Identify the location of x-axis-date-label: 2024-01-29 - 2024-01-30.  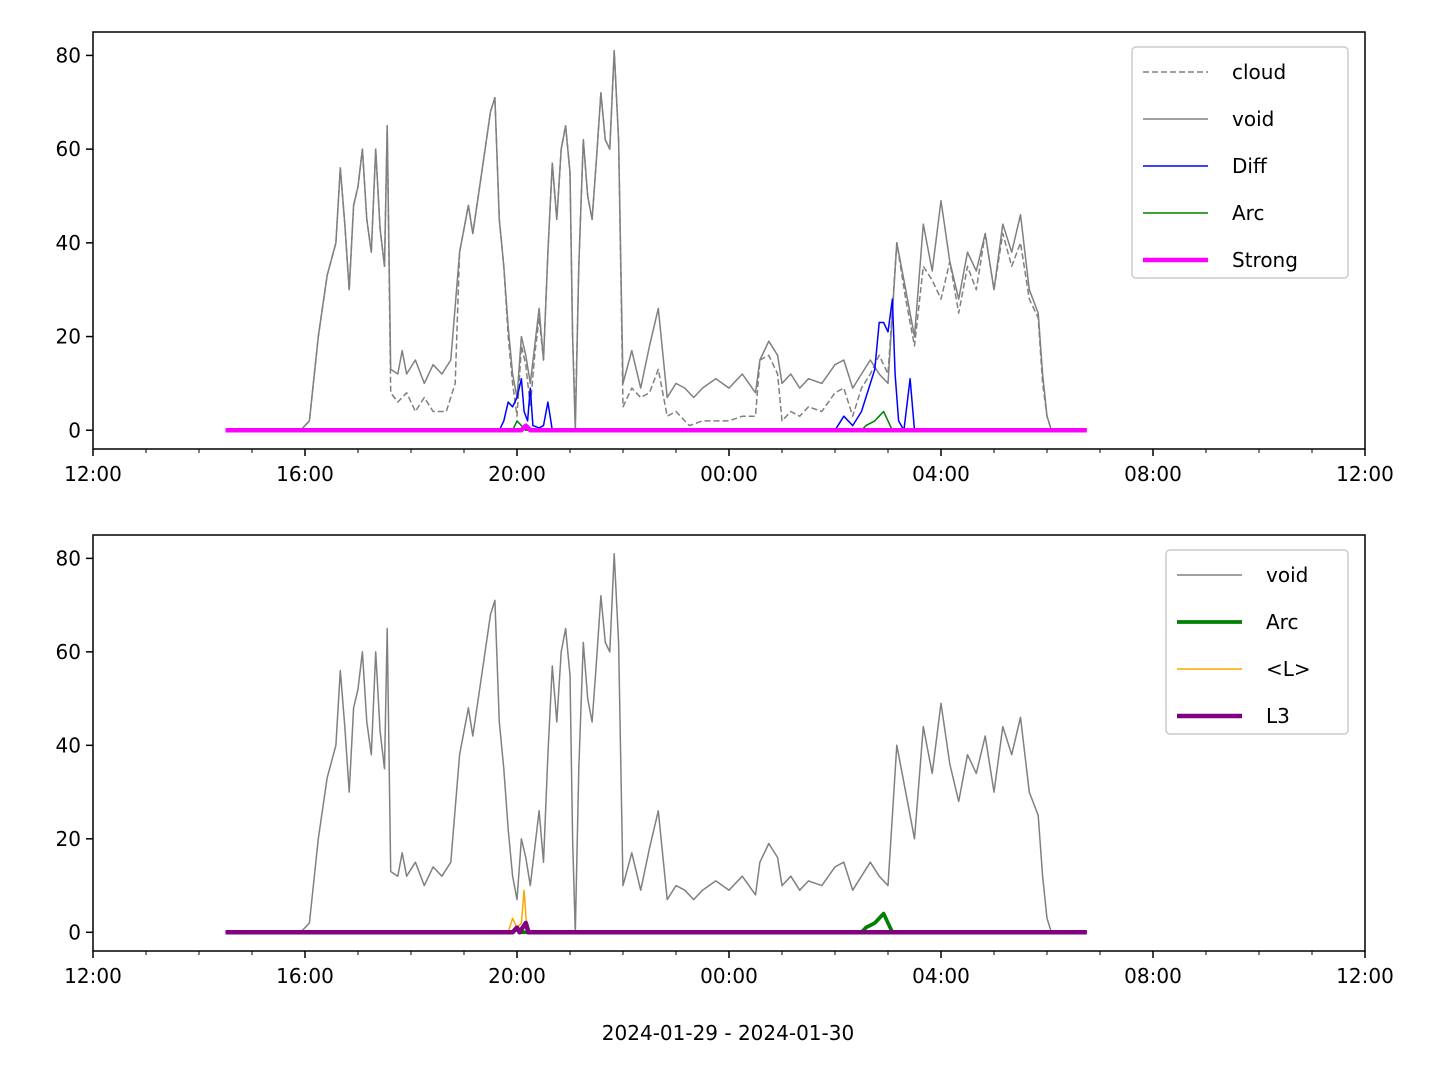
(728, 1033).